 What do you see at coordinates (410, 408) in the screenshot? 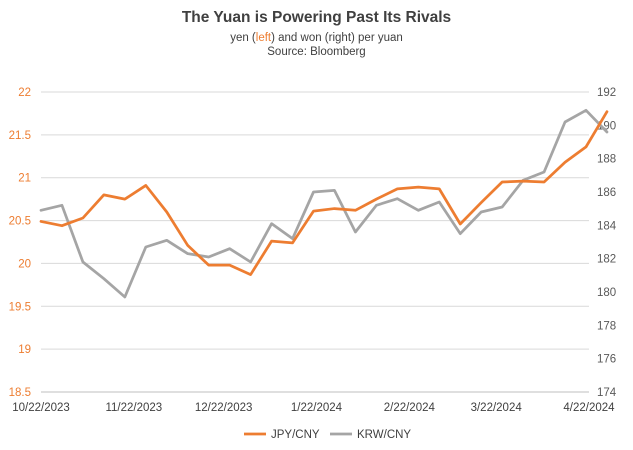
I see `x-tick-label: 2/22/2024` at bounding box center [410, 408].